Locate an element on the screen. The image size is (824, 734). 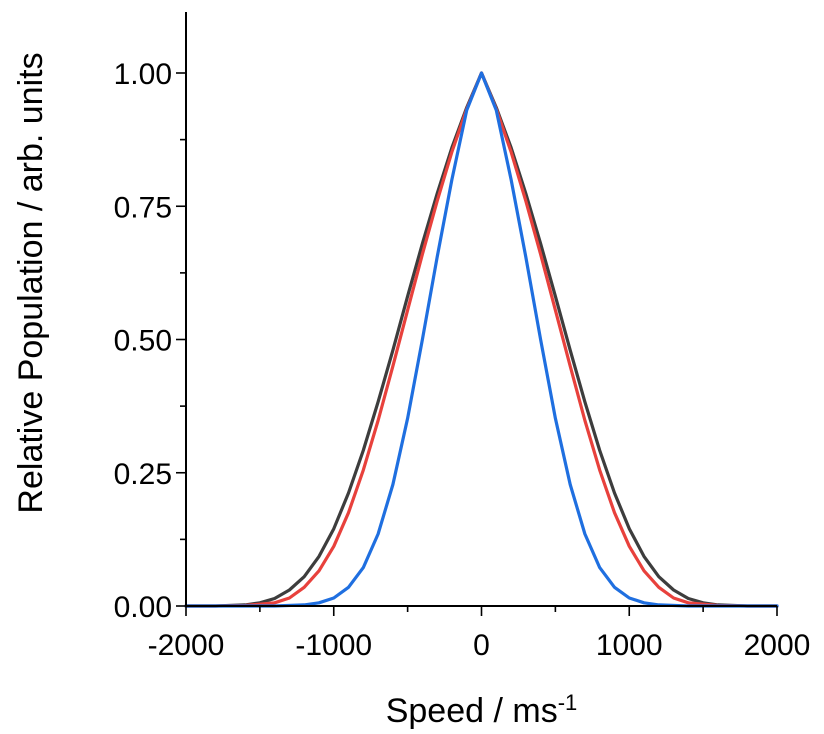
y-tick-label: 0.00 is located at coordinates (143, 607).